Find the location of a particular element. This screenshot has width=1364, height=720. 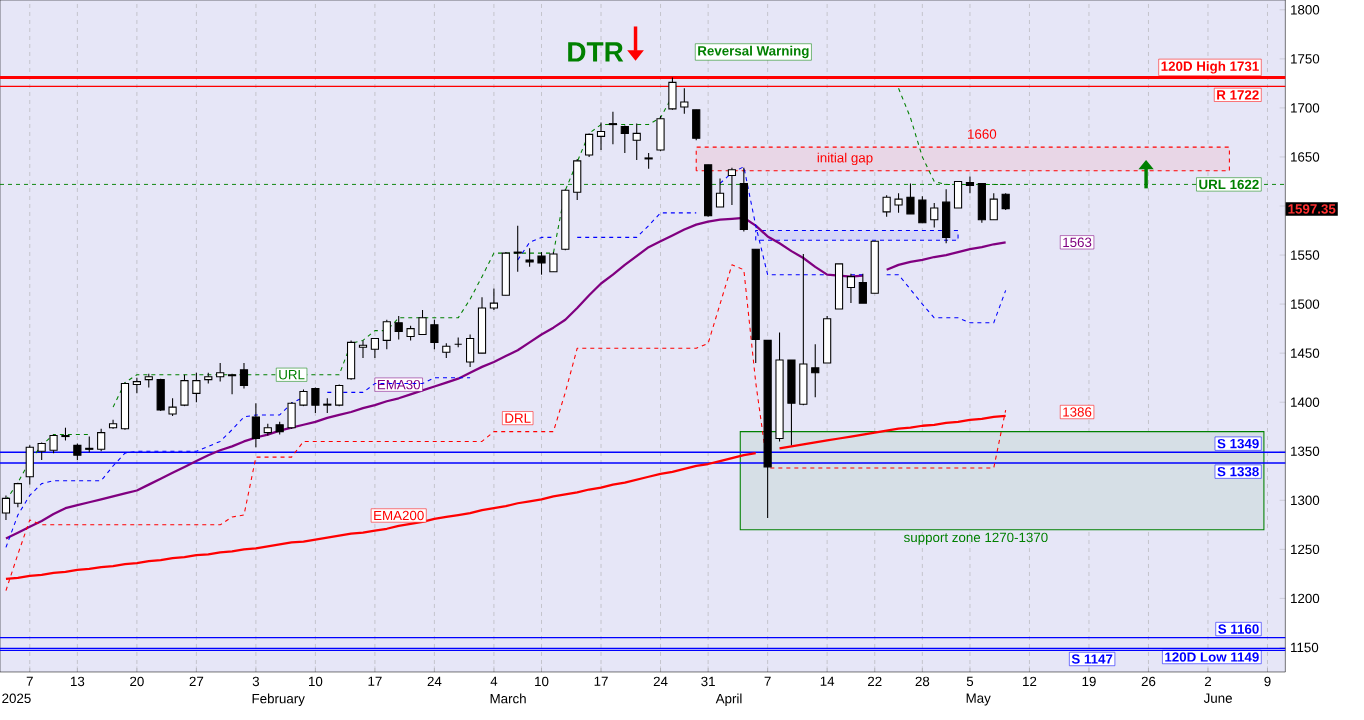

ref-line-label: 120D Low 1149 is located at coordinates (1212, 657).